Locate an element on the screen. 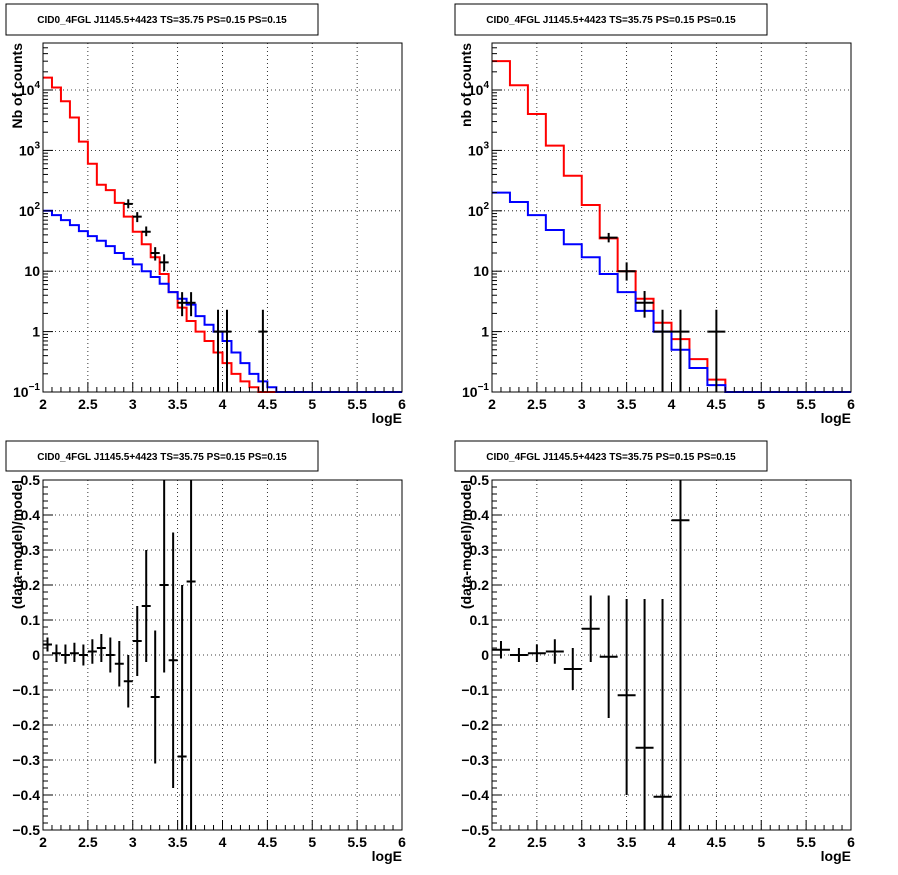 This screenshot has width=898, height=875. y-tick-label: −0.4 is located at coordinates (475, 795).